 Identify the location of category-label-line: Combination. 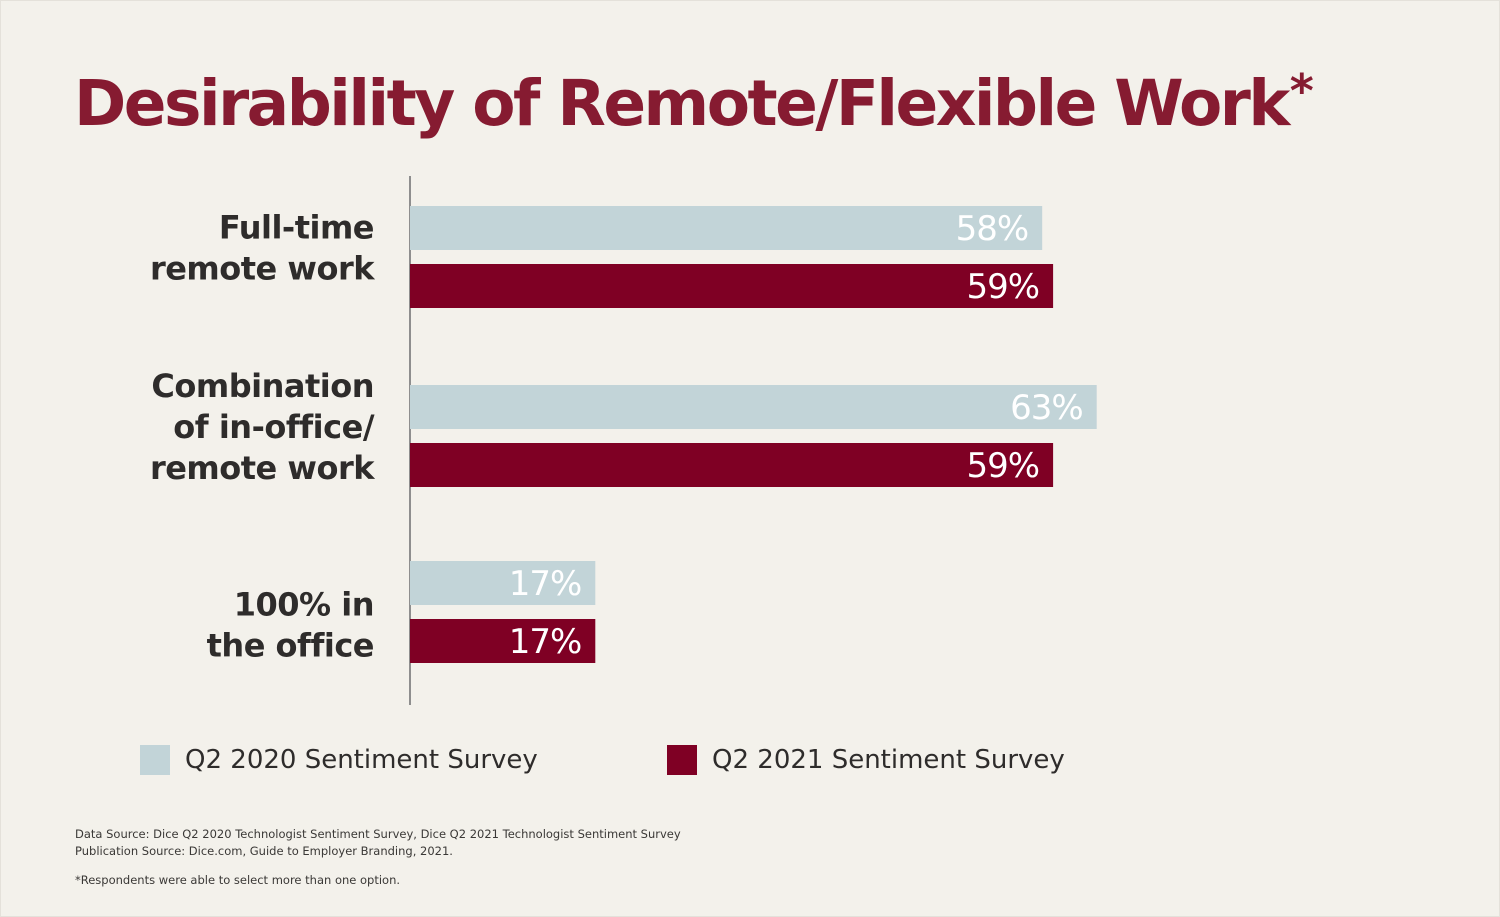
(262, 386).